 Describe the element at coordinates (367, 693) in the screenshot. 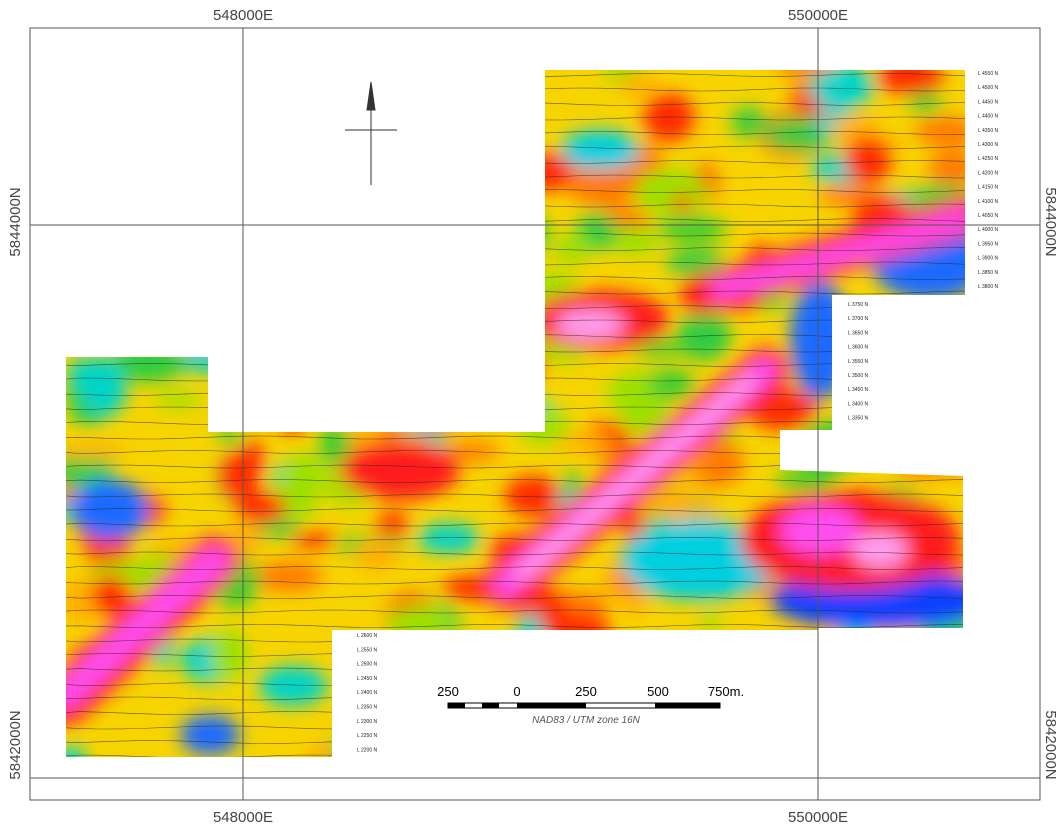

I see `line-label: L 2400 N` at that location.